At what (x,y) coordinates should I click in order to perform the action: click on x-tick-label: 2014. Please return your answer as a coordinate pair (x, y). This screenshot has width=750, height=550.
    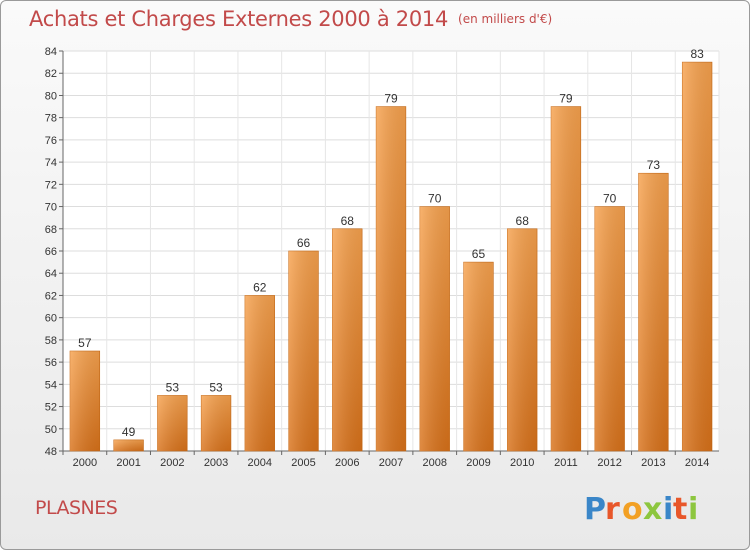
    Looking at the image, I should click on (697, 463).